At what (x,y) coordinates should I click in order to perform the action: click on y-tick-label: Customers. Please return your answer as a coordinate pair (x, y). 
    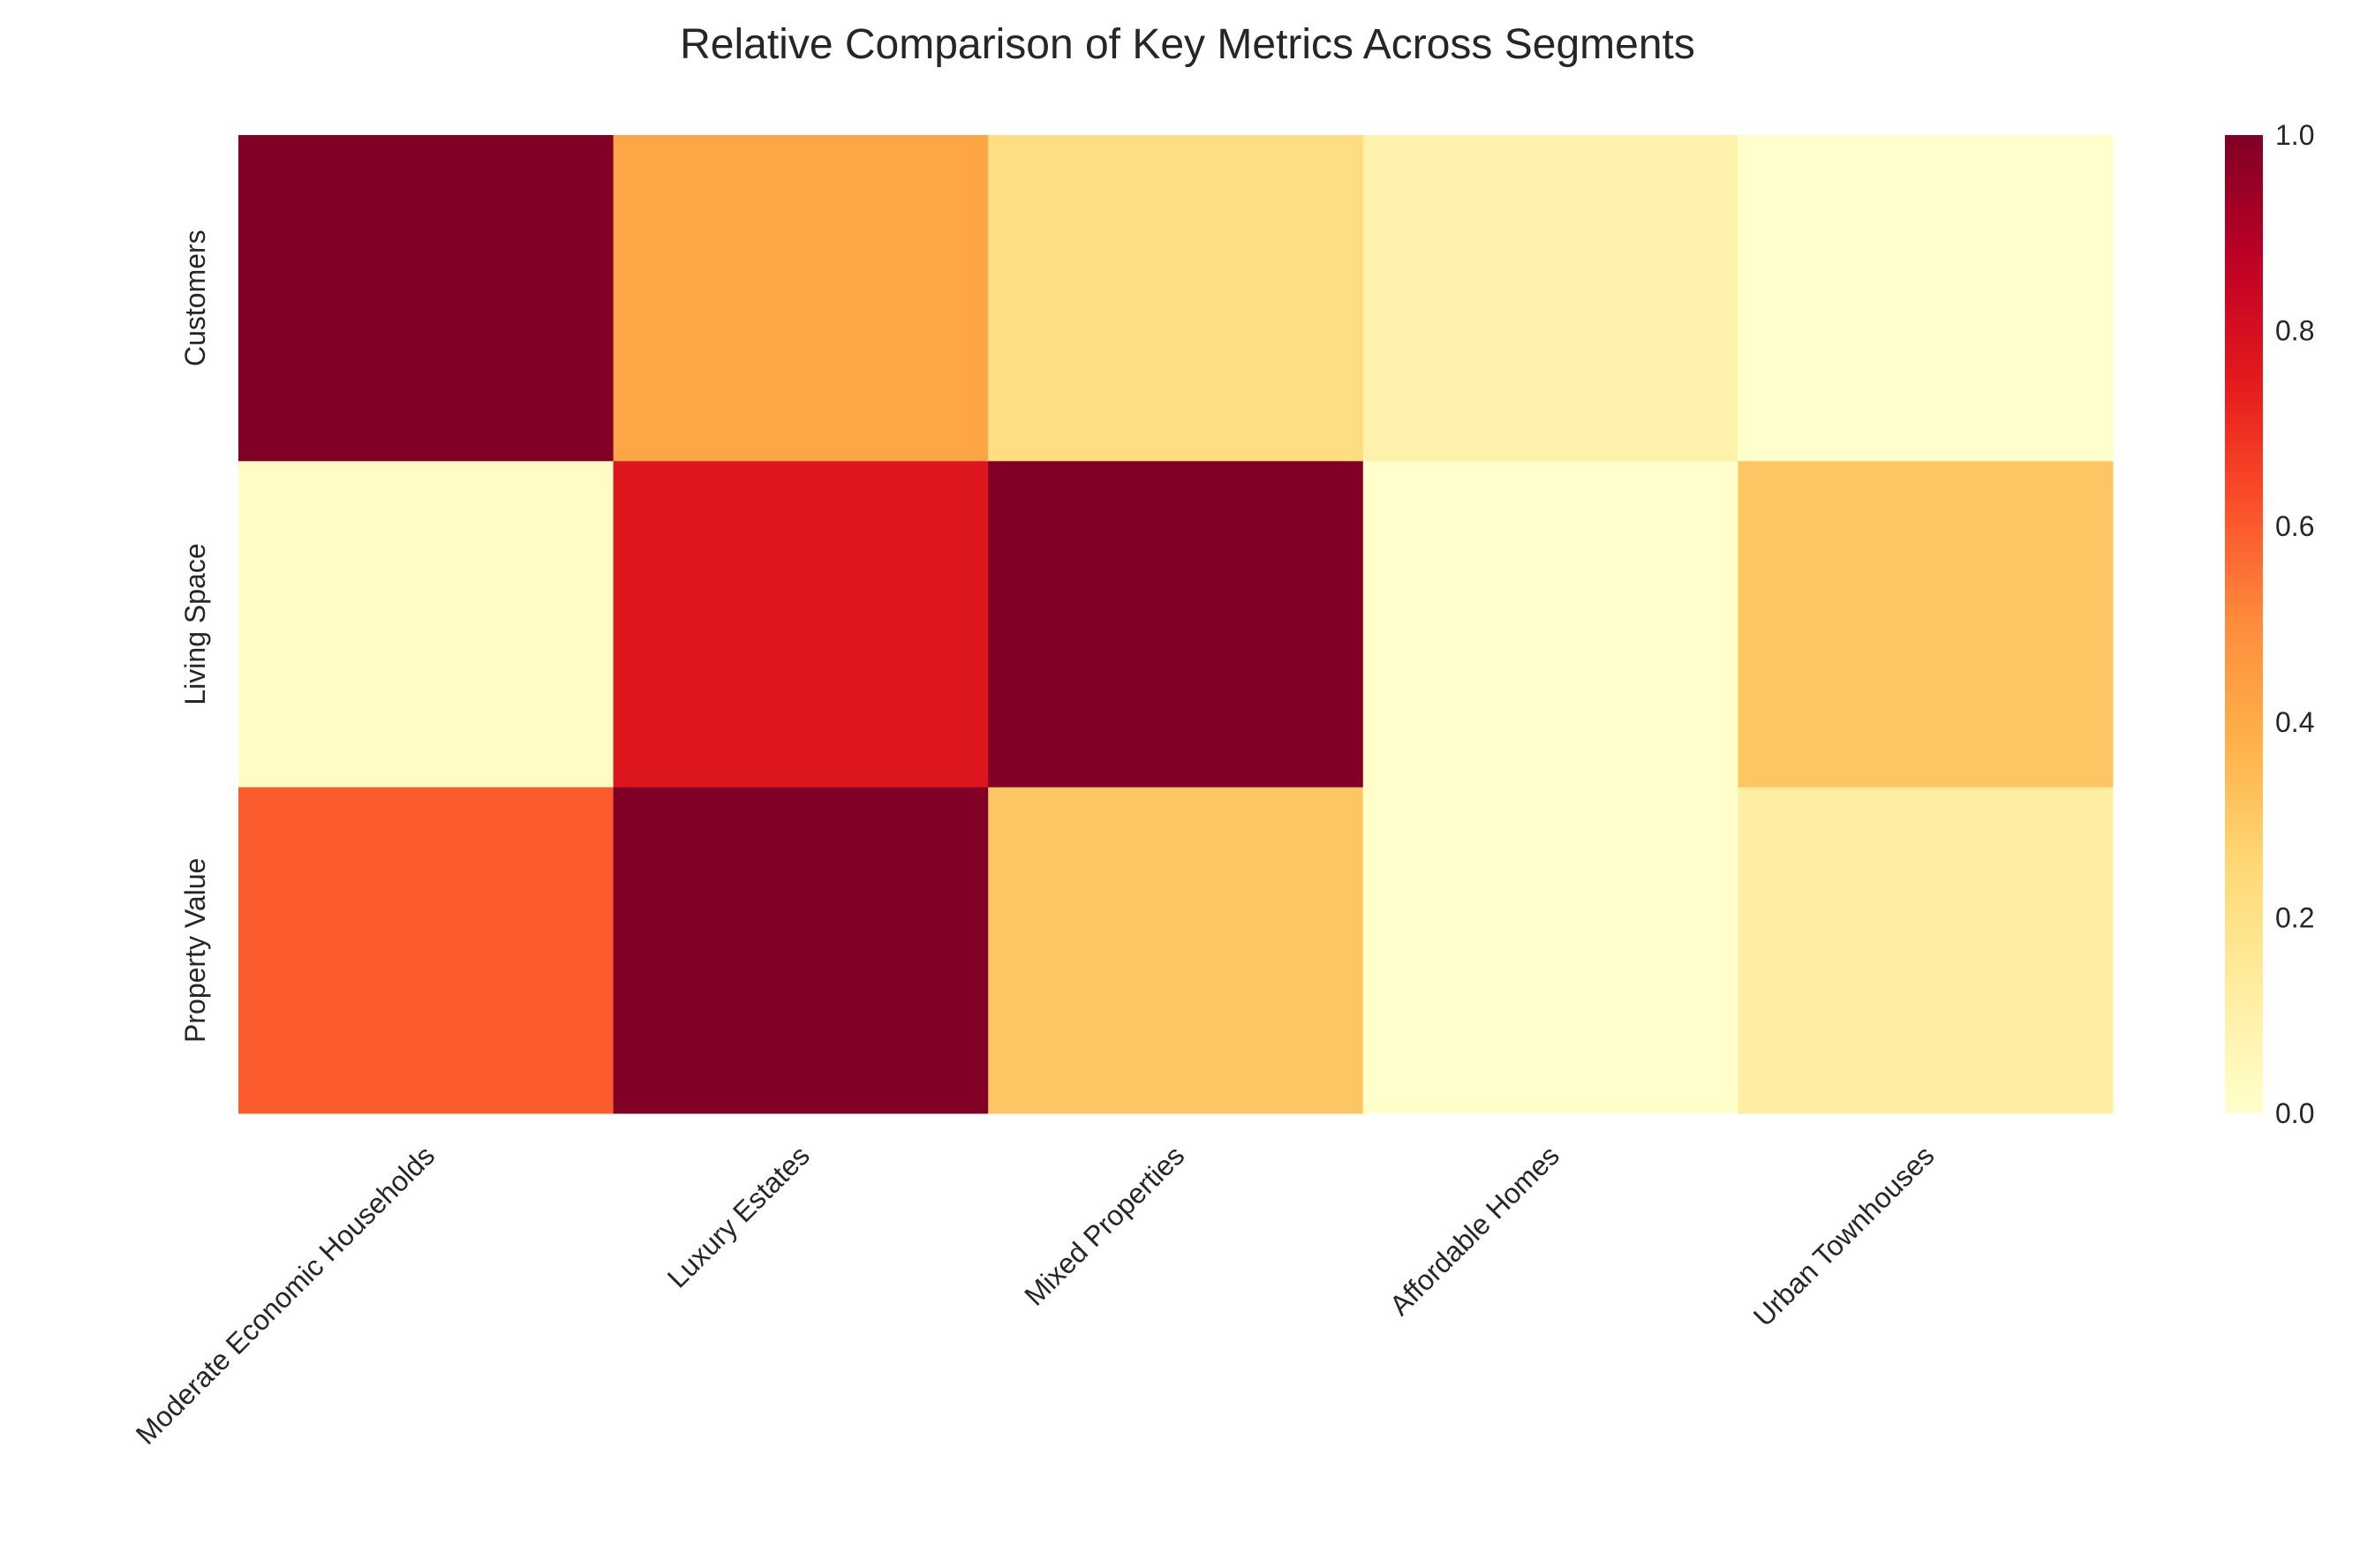
    Looking at the image, I should click on (195, 298).